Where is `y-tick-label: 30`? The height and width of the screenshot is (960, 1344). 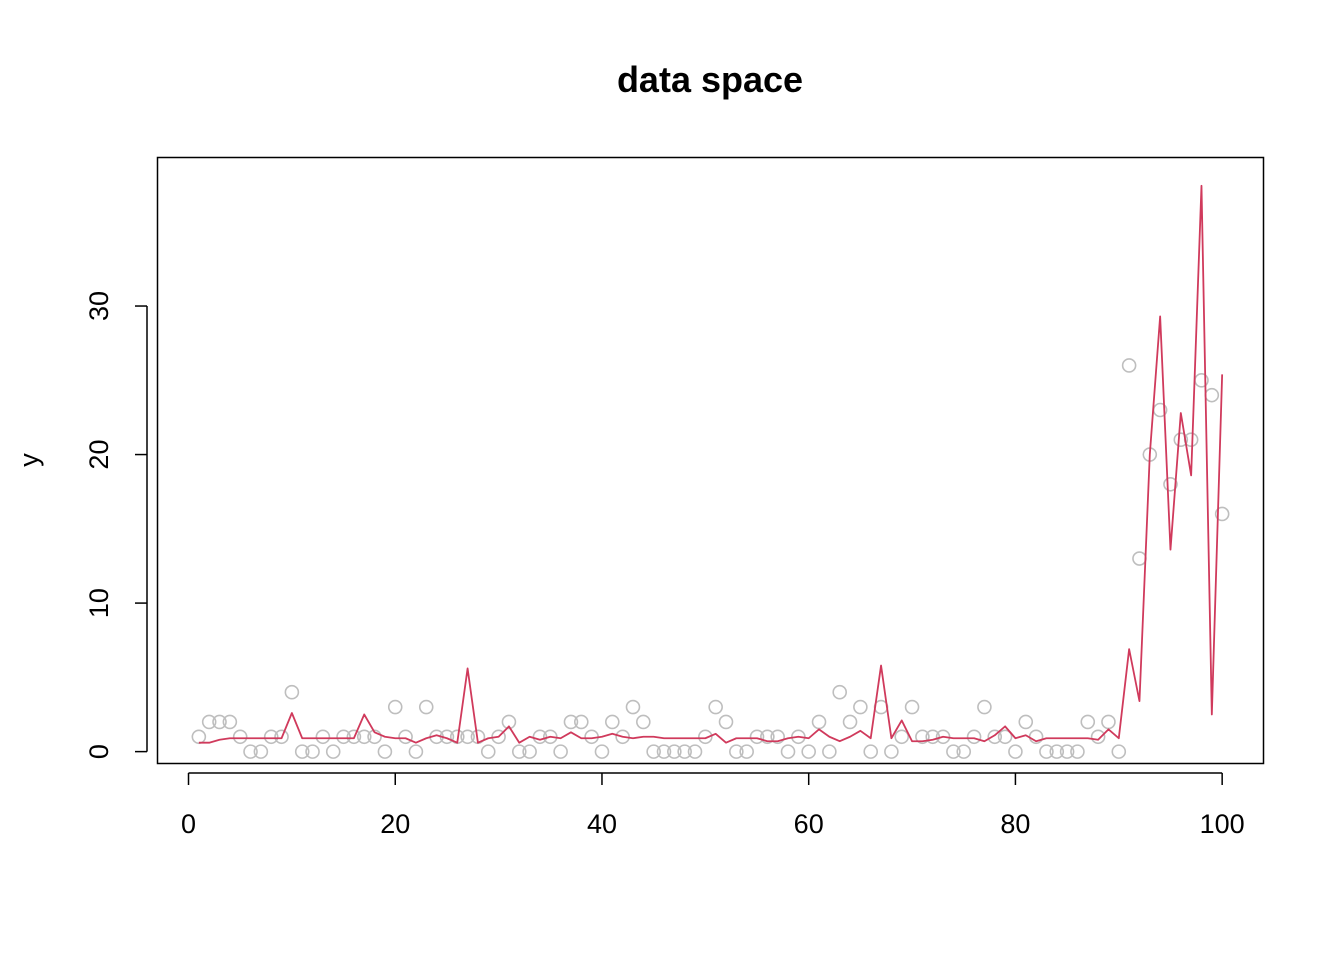 y-tick-label: 30 is located at coordinates (99, 306).